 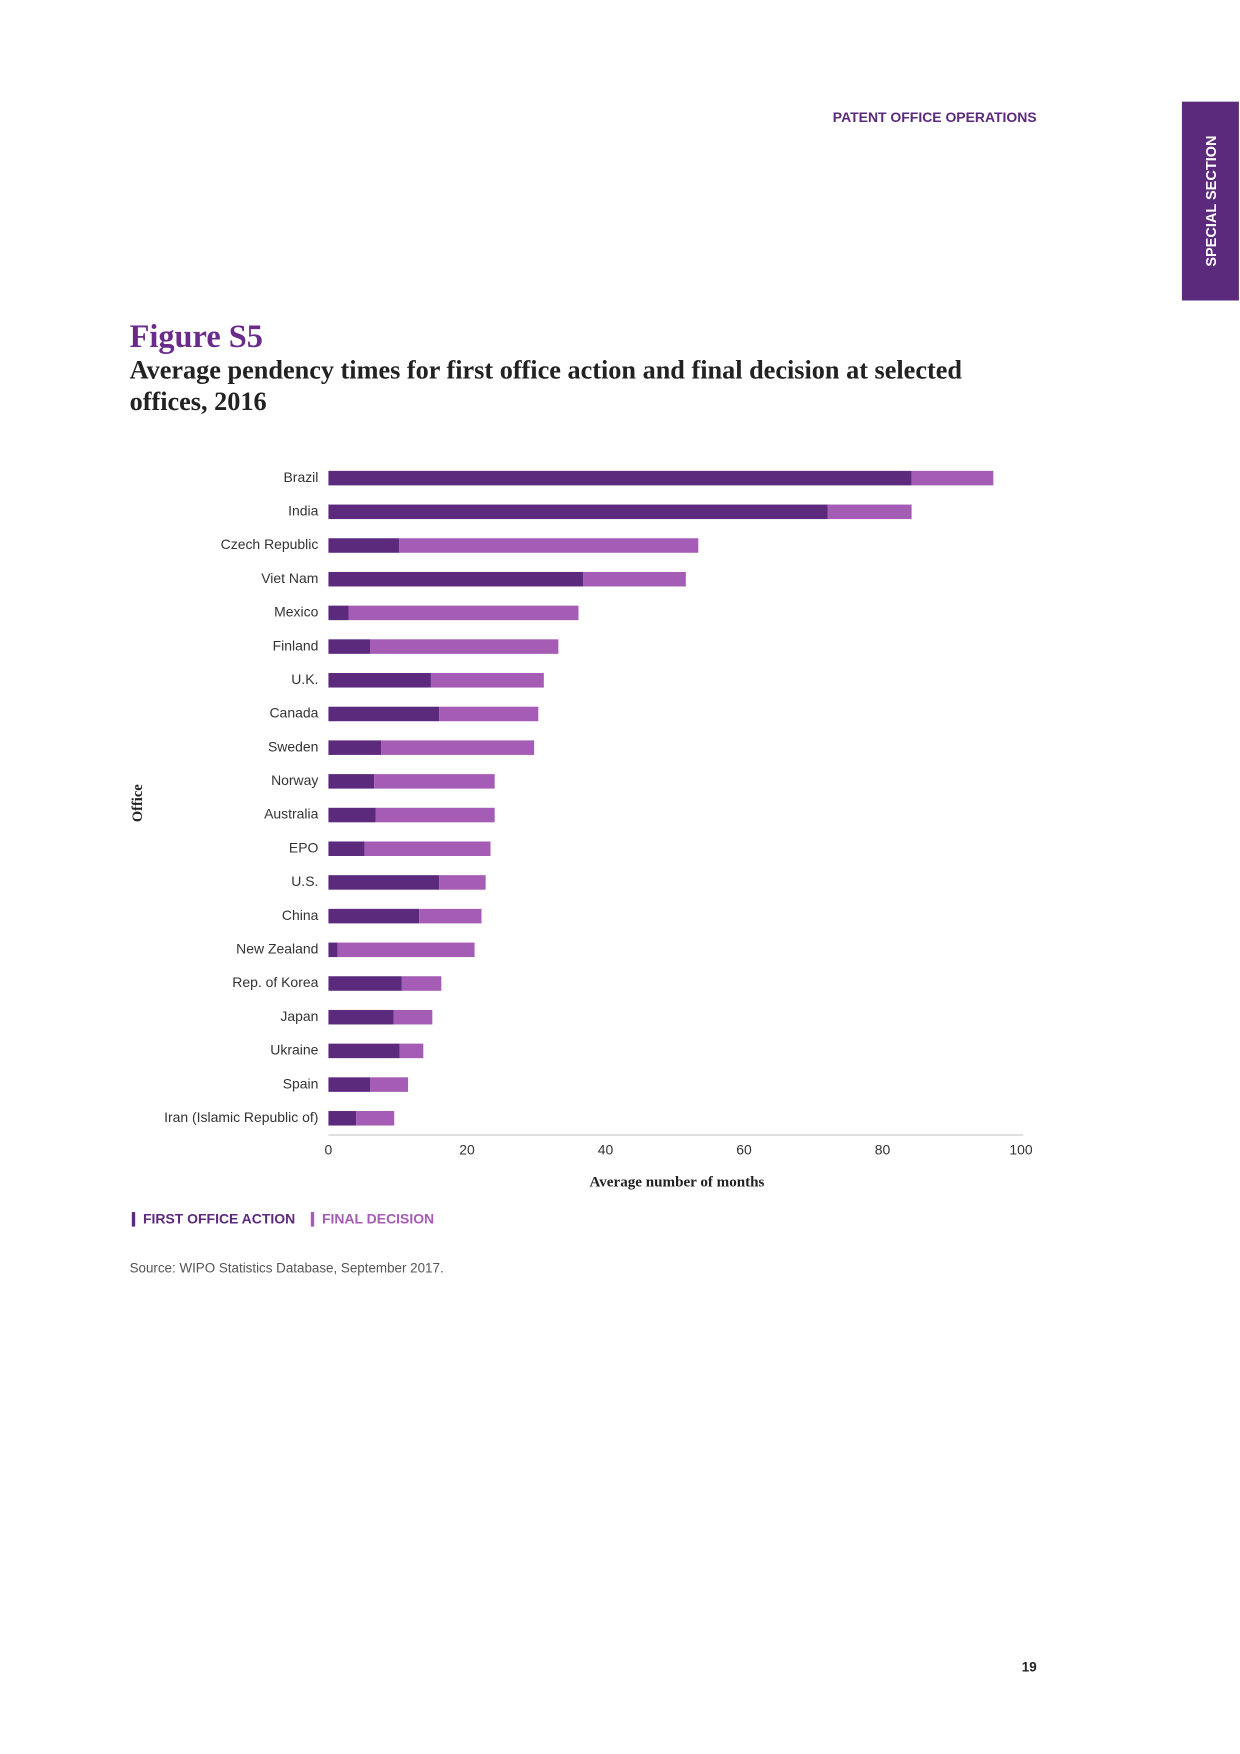 What do you see at coordinates (296, 612) in the screenshot?
I see `y-tick-label: Mexico` at bounding box center [296, 612].